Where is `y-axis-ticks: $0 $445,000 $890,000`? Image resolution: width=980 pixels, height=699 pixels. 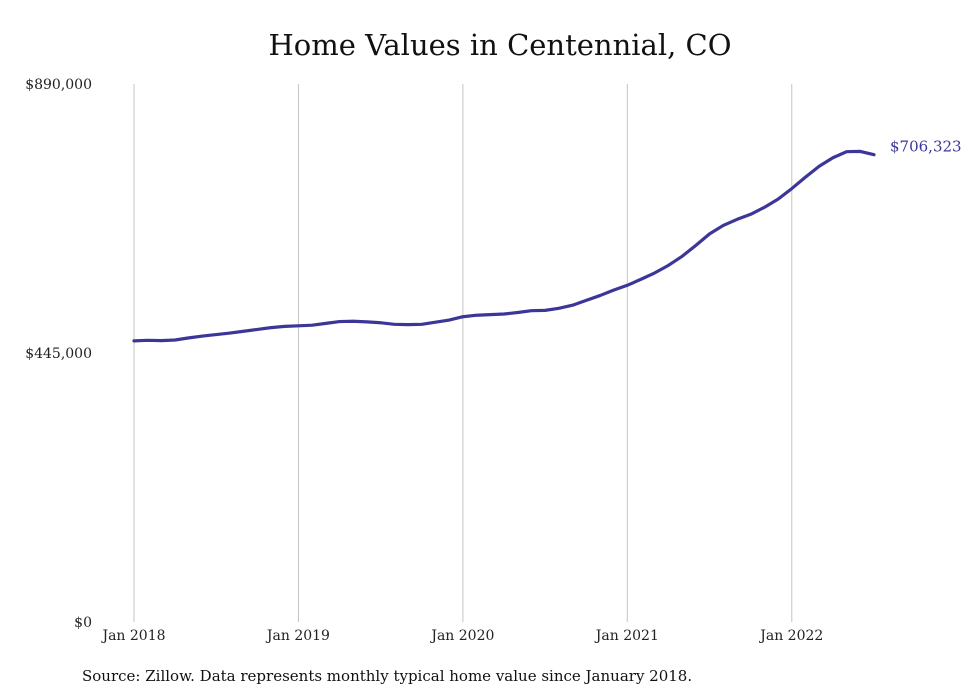
y-axis-ticks: $0 $445,000 $890,000 is located at coordinates (58, 354).